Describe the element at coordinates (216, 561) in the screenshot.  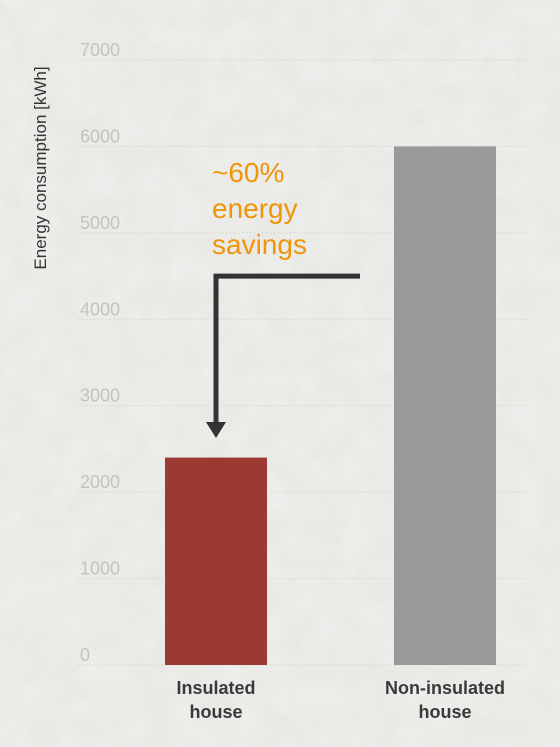
I see `bar-insulated-house` at that location.